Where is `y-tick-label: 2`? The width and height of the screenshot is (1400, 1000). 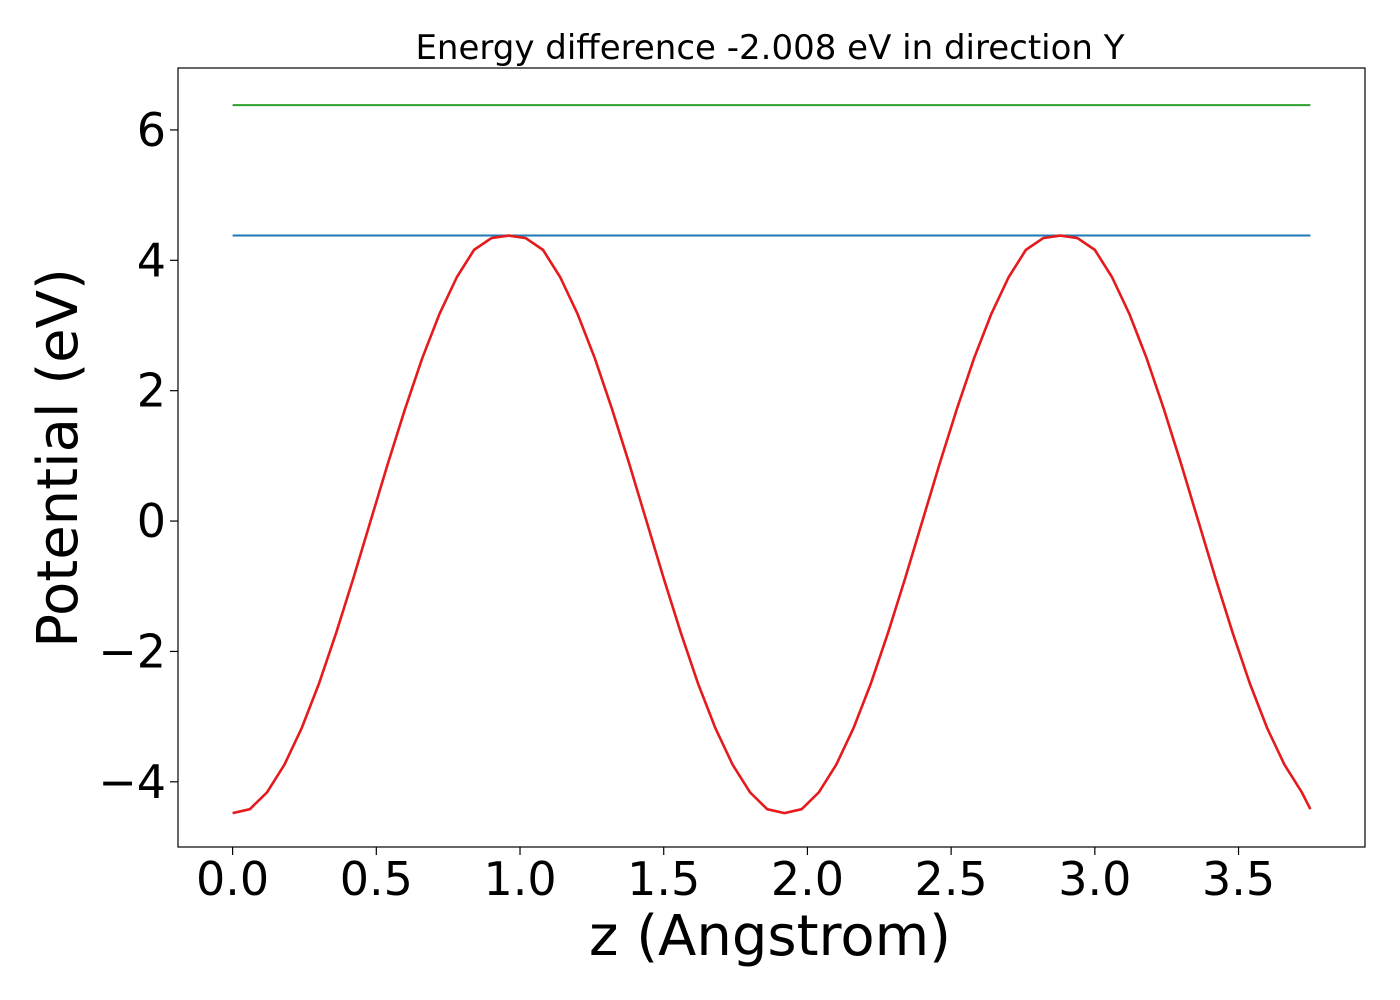 y-tick-label: 2 is located at coordinates (151, 391).